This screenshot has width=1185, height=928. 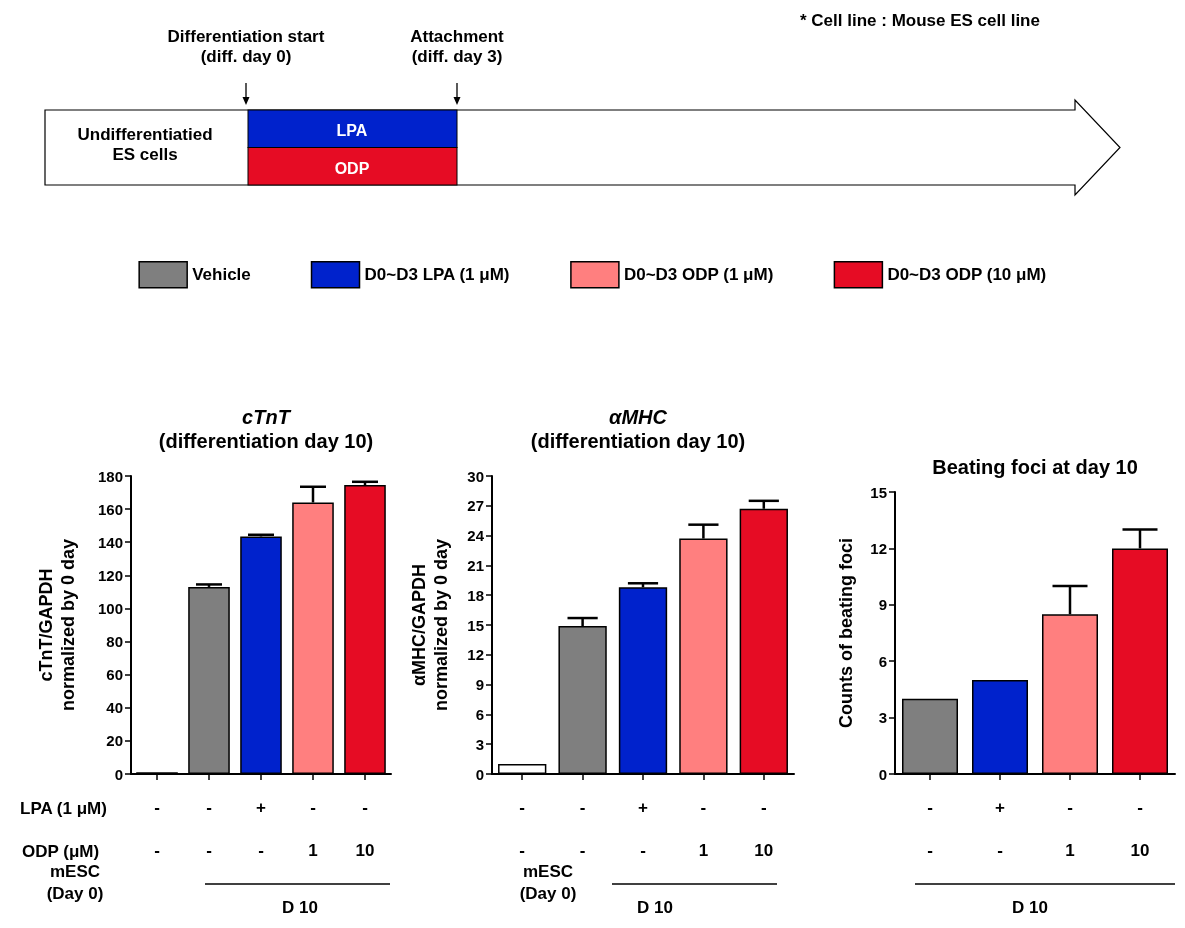 I want to click on y-tick-label: 120, so click(x=110, y=575).